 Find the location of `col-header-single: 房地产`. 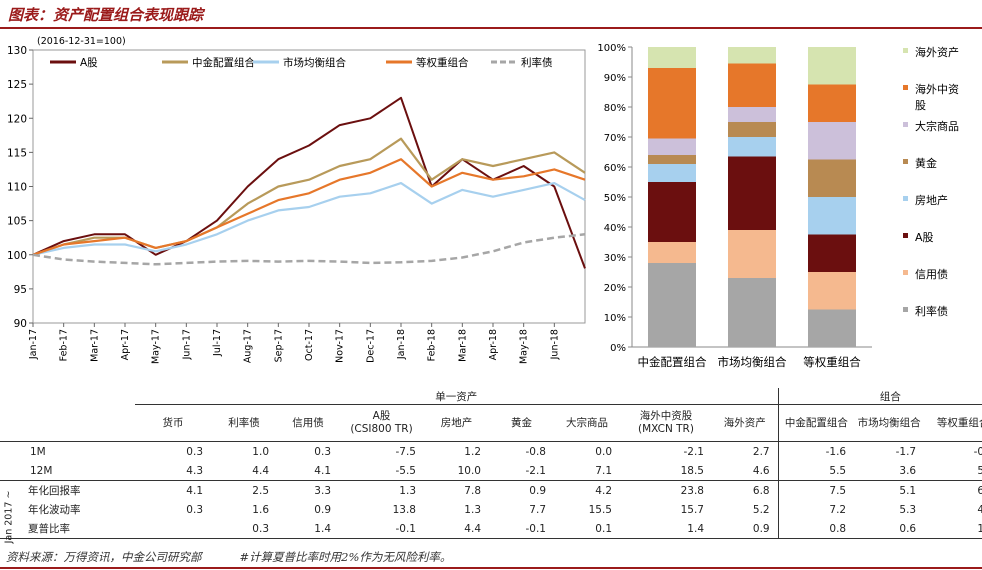

col-header-single: 房地产 is located at coordinates (456, 423).